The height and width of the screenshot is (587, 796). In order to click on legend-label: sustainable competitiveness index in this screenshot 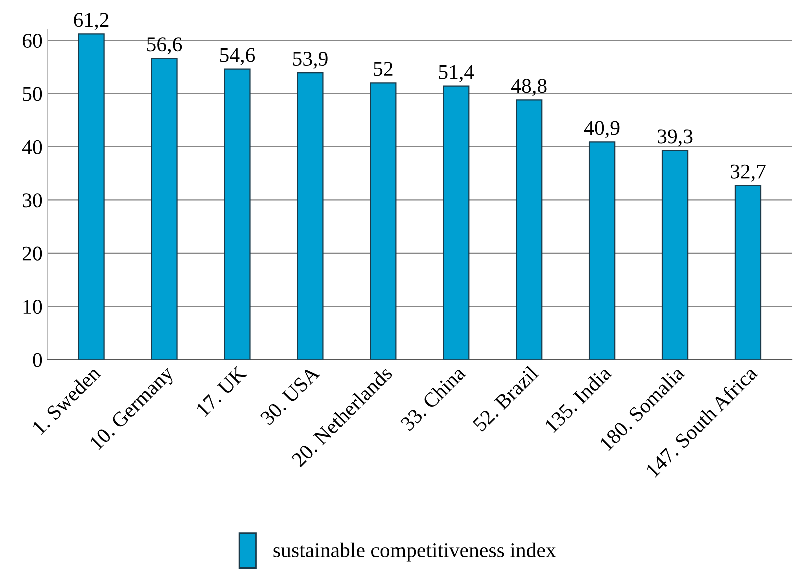, I will do `click(415, 552)`.